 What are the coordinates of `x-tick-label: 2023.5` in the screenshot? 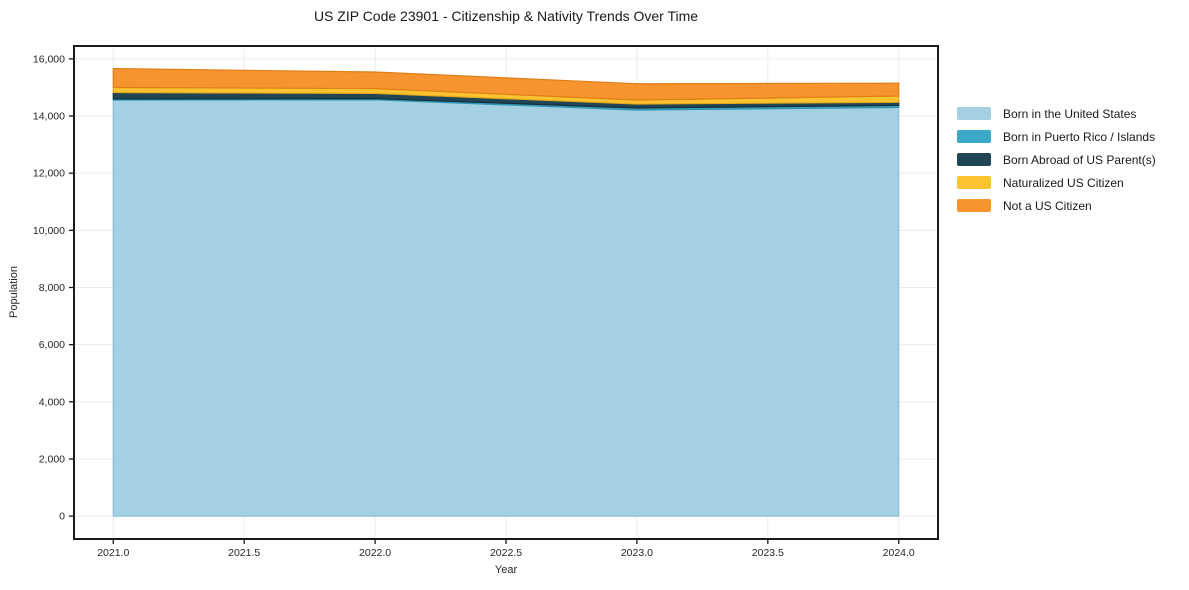 It's located at (768, 553).